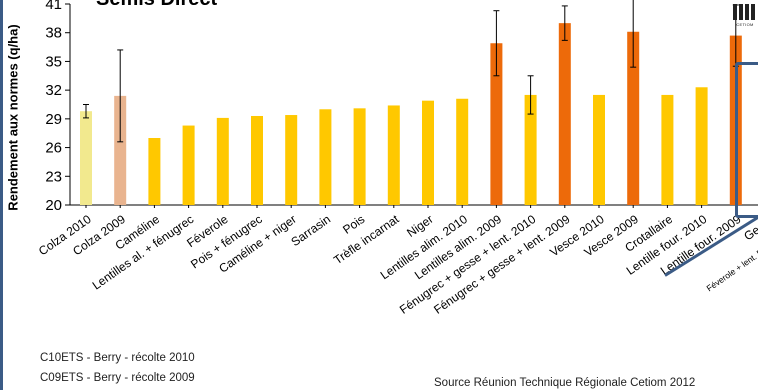  I want to click on logo-text: CETIOM, so click(745, 24).